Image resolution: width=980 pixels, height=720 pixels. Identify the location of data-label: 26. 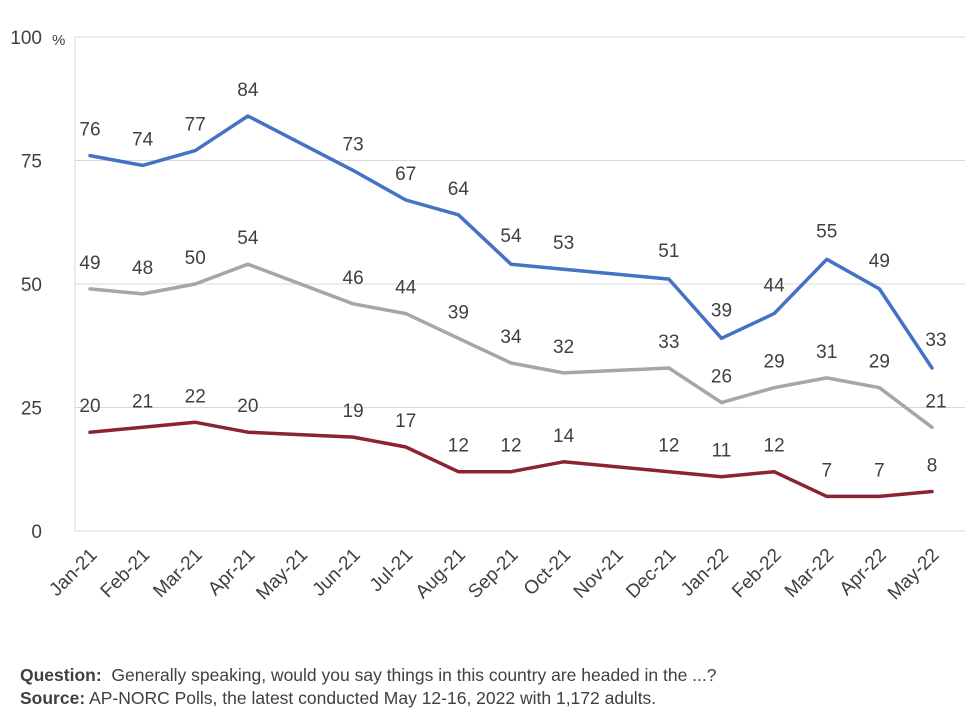
(721, 377).